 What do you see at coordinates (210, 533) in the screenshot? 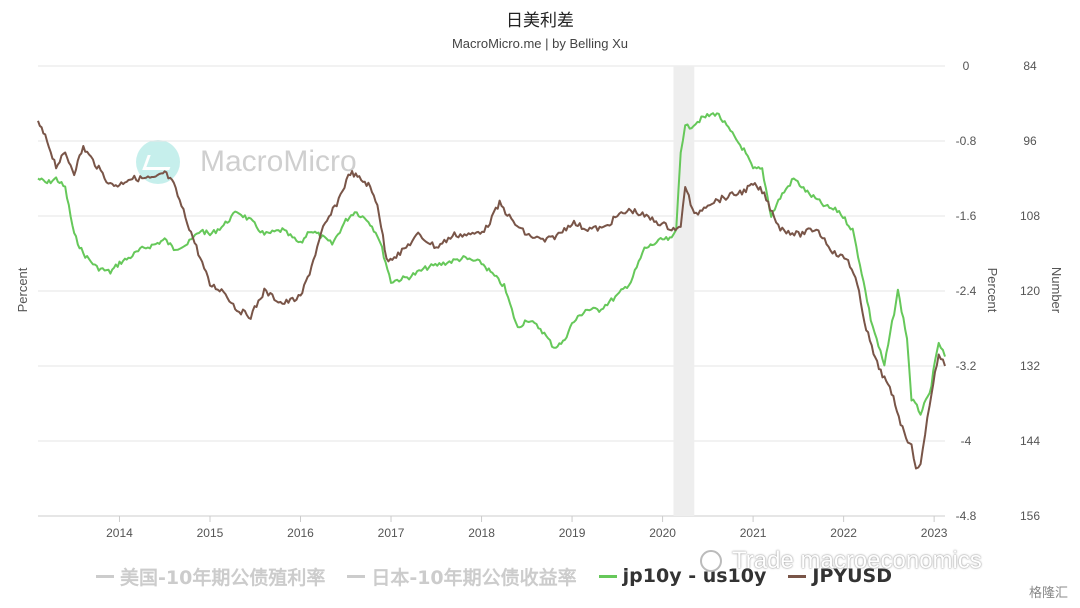
I see `x-tick-label: 2015` at bounding box center [210, 533].